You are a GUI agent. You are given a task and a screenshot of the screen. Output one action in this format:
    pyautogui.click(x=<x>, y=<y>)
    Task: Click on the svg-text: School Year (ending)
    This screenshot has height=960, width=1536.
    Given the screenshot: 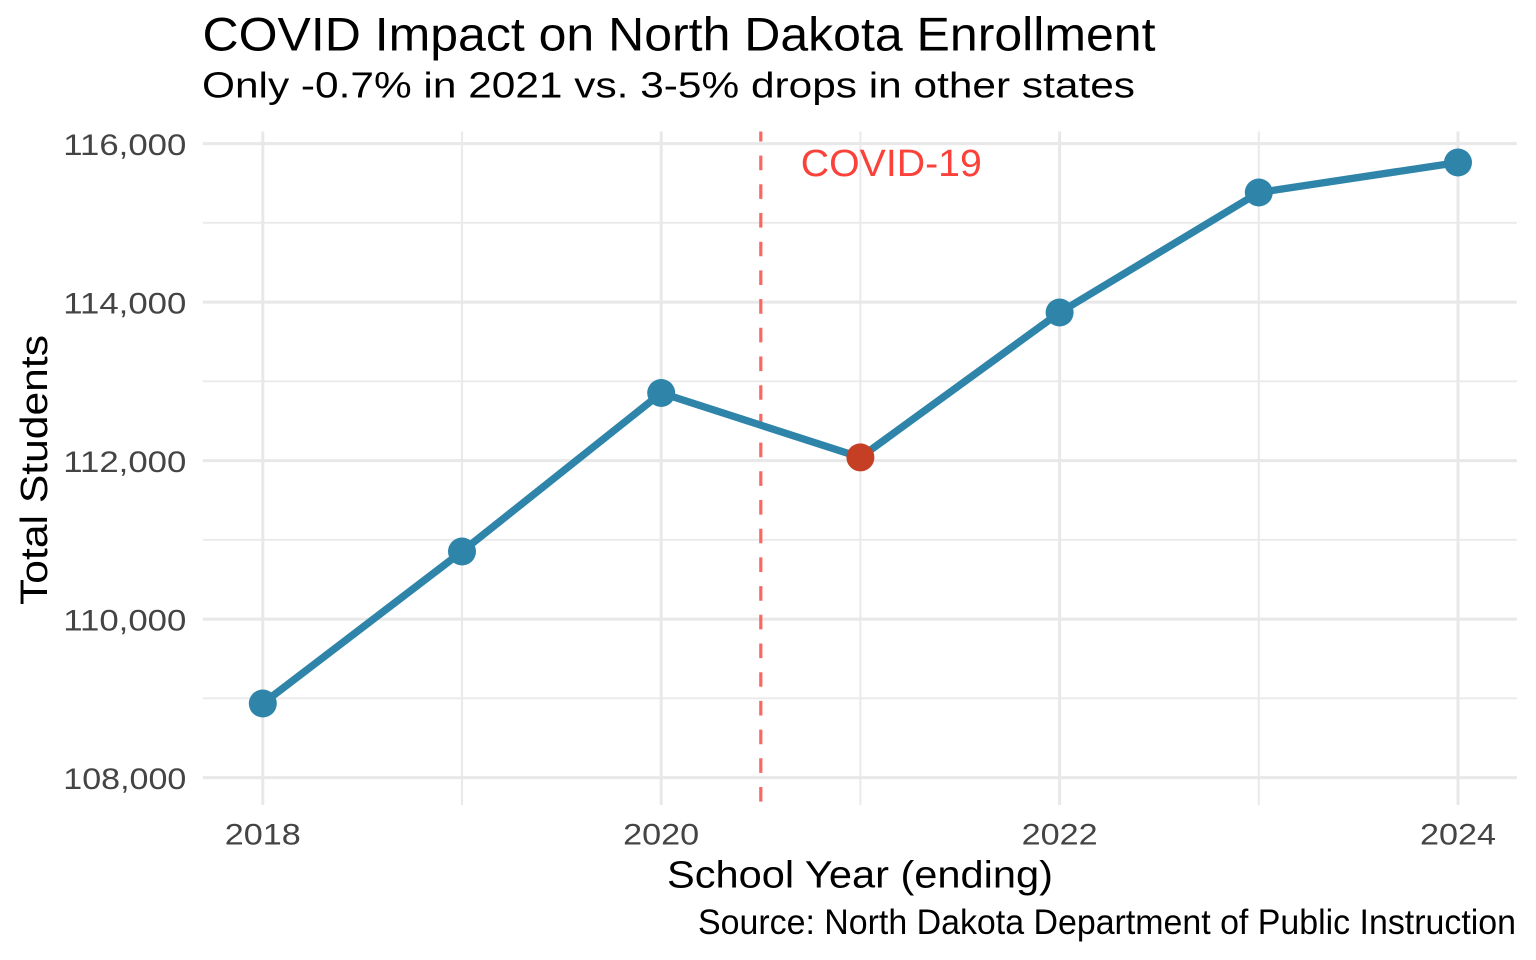 What is the action you would take?
    pyautogui.click(x=860, y=875)
    